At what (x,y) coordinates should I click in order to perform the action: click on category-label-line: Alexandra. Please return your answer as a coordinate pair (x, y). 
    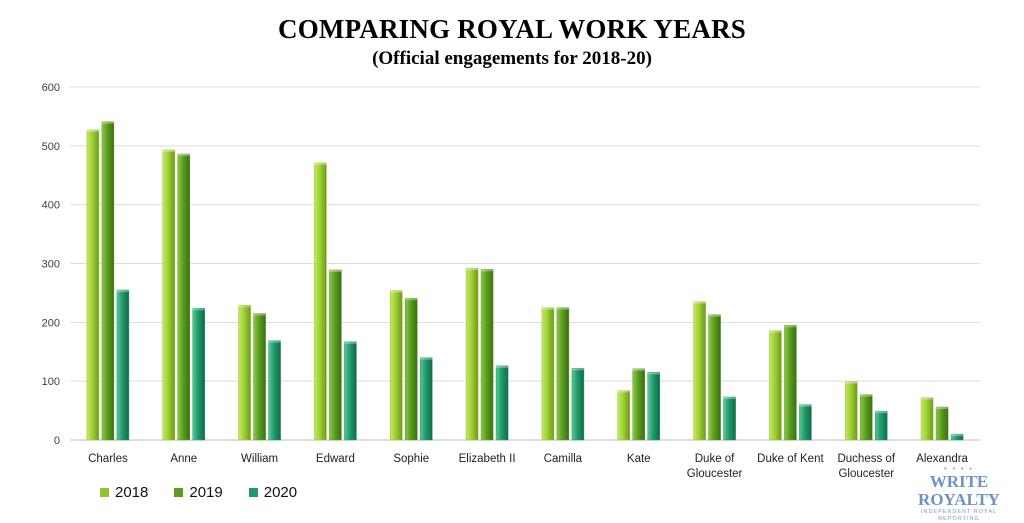
    Looking at the image, I should click on (942, 459).